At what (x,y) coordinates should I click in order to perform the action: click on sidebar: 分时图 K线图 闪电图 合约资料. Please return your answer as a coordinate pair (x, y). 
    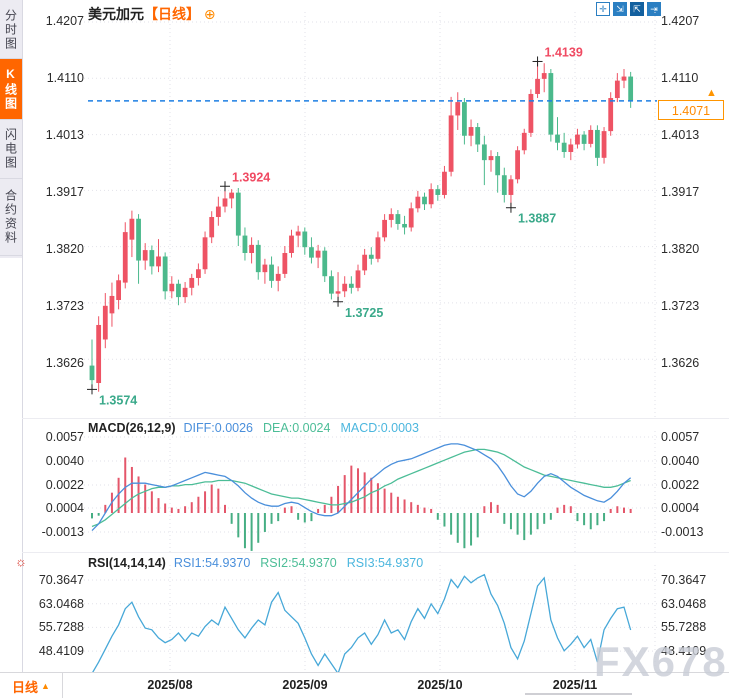
    Looking at the image, I should click on (11, 349).